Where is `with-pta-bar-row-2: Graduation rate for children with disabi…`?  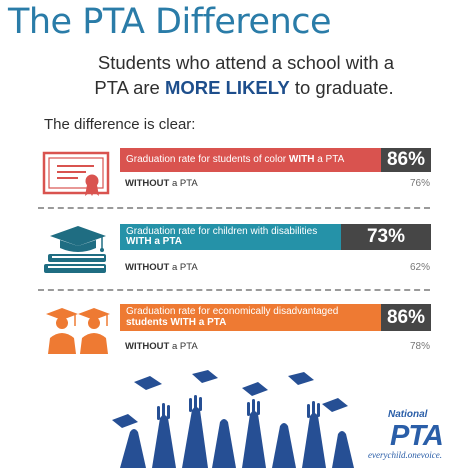 with-pta-bar-row-2: Graduation rate for children with disabi… is located at coordinates (275, 237).